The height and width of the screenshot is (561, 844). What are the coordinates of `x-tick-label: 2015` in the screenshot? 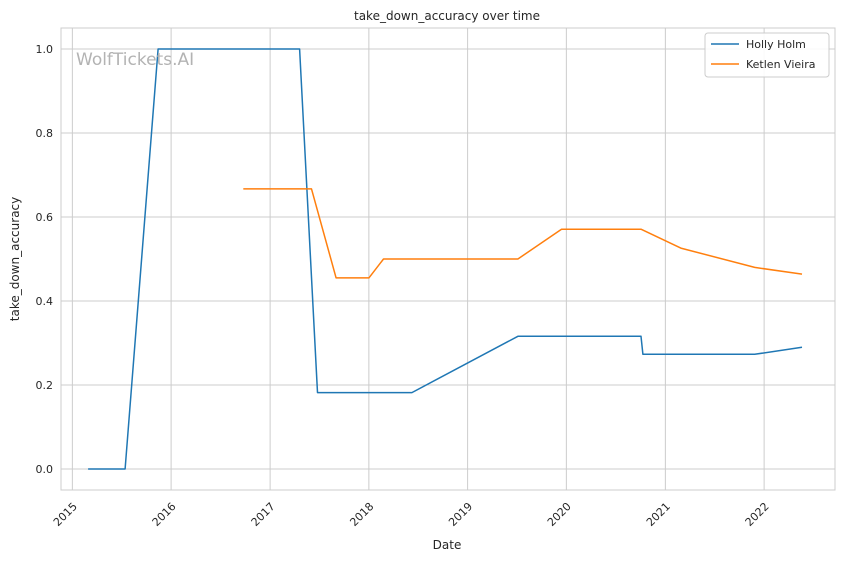 It's located at (65, 514).